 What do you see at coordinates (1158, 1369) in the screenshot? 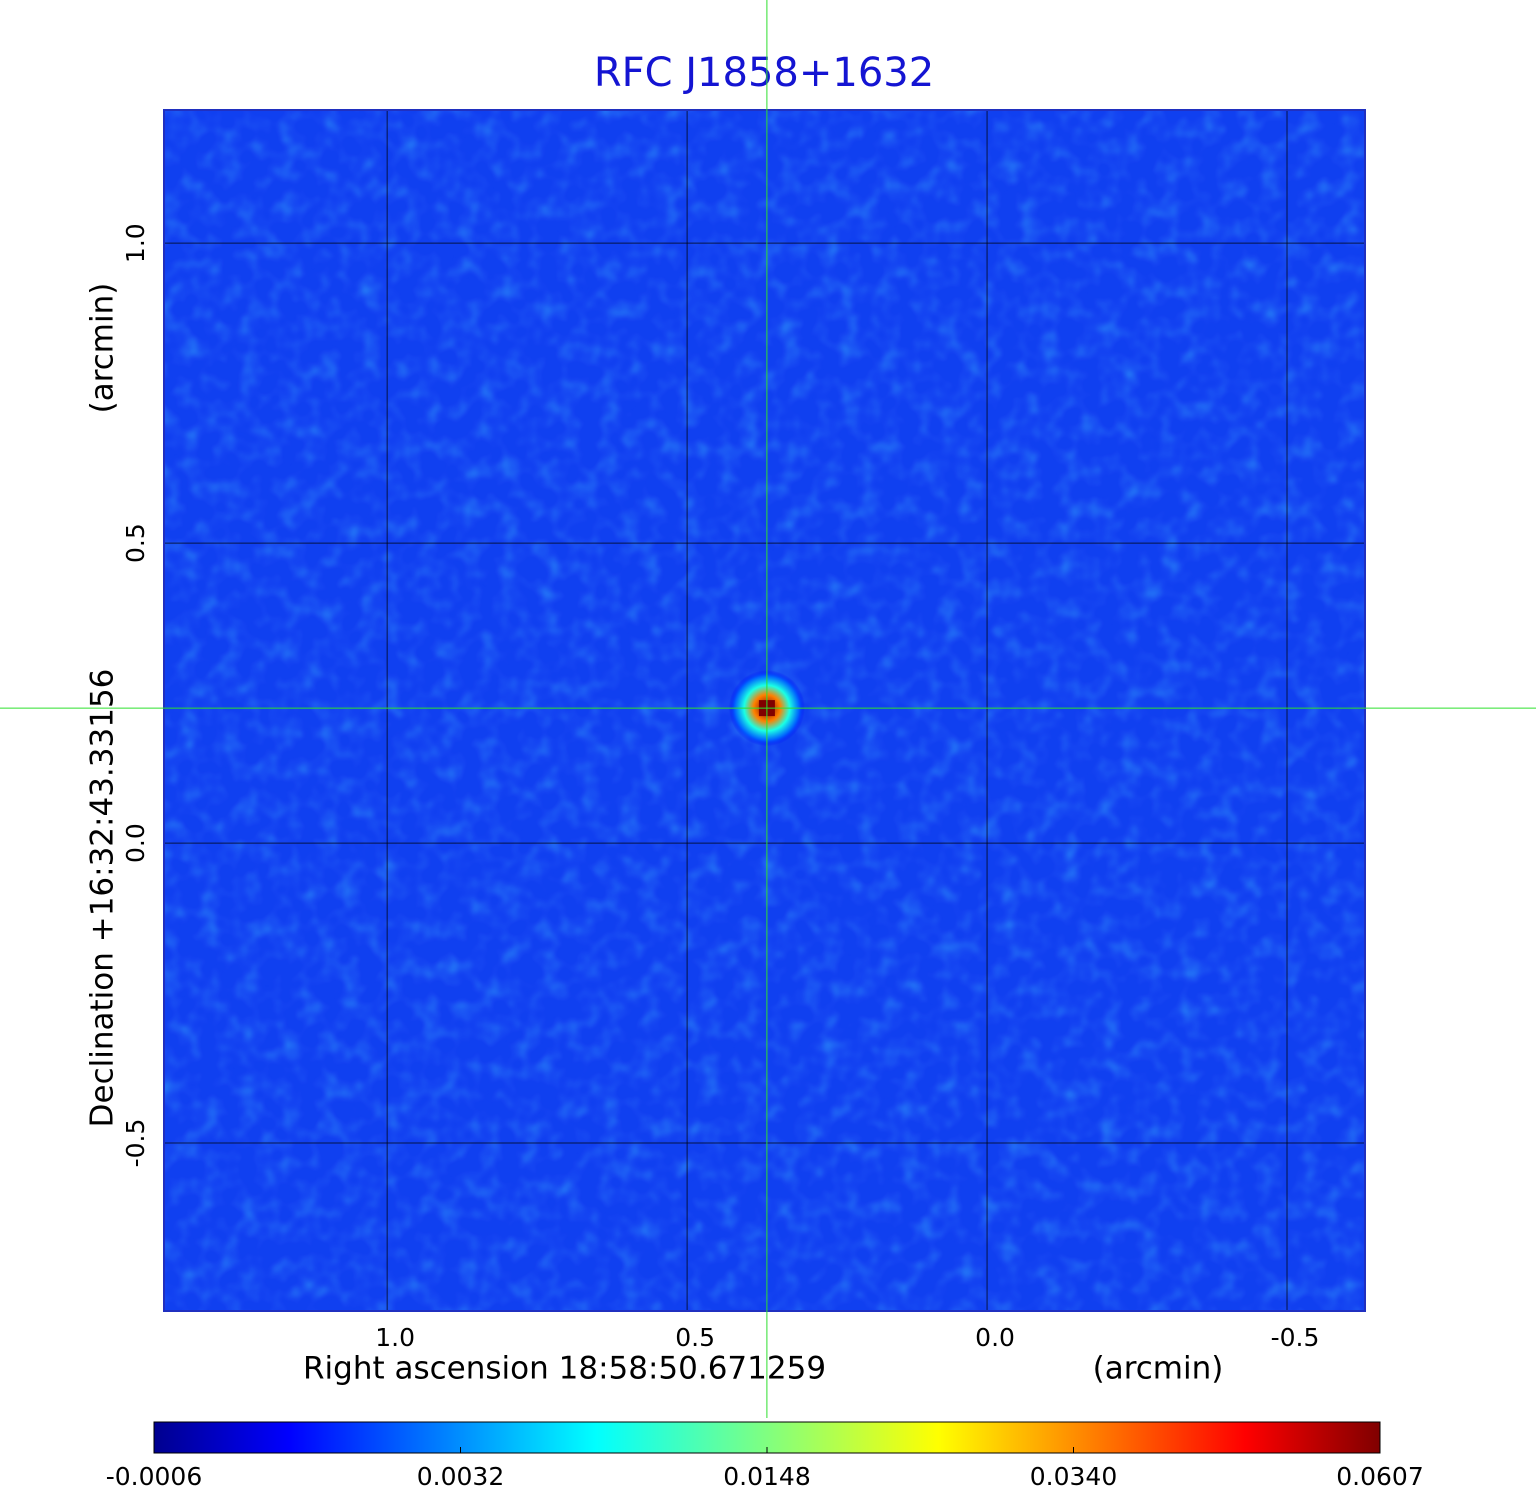
I see `x-axis-unit: (arcmin)` at bounding box center [1158, 1369].